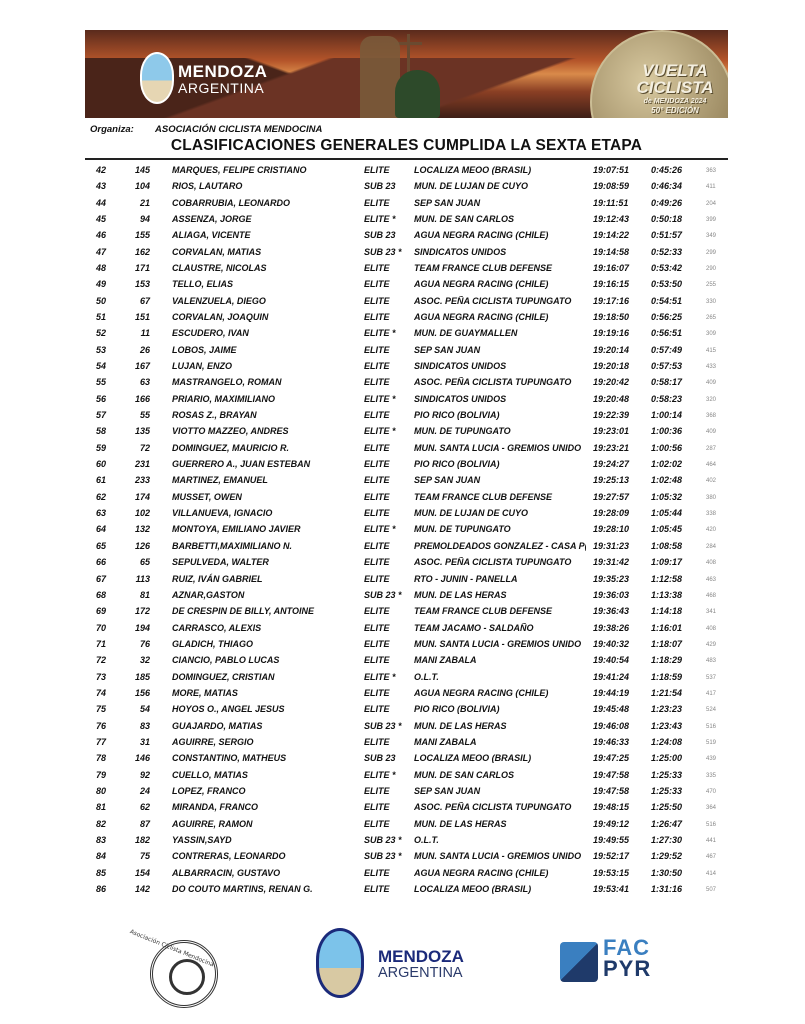 This screenshot has height=1024, width=805. What do you see at coordinates (101, 578) in the screenshot?
I see `cell-pos: 67` at bounding box center [101, 578].